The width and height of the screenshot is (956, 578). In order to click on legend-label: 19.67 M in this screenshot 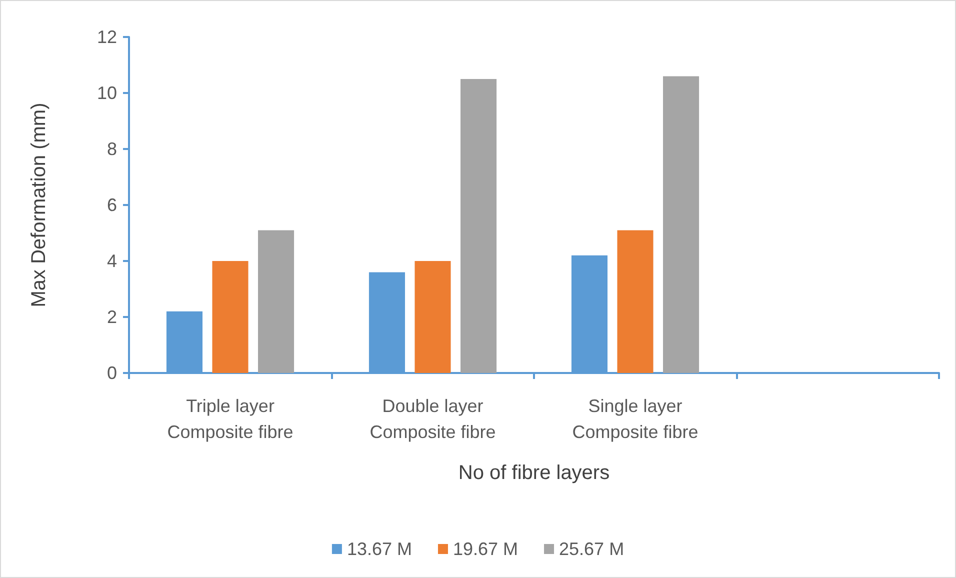, I will do `click(485, 549)`.